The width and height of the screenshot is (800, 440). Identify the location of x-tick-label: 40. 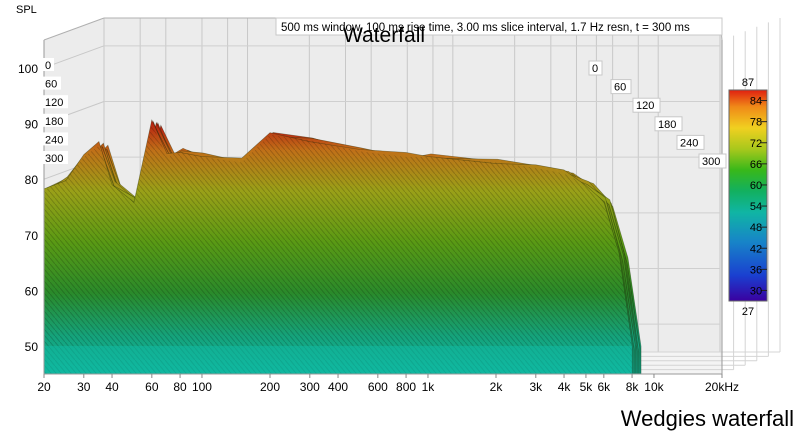
(112, 387).